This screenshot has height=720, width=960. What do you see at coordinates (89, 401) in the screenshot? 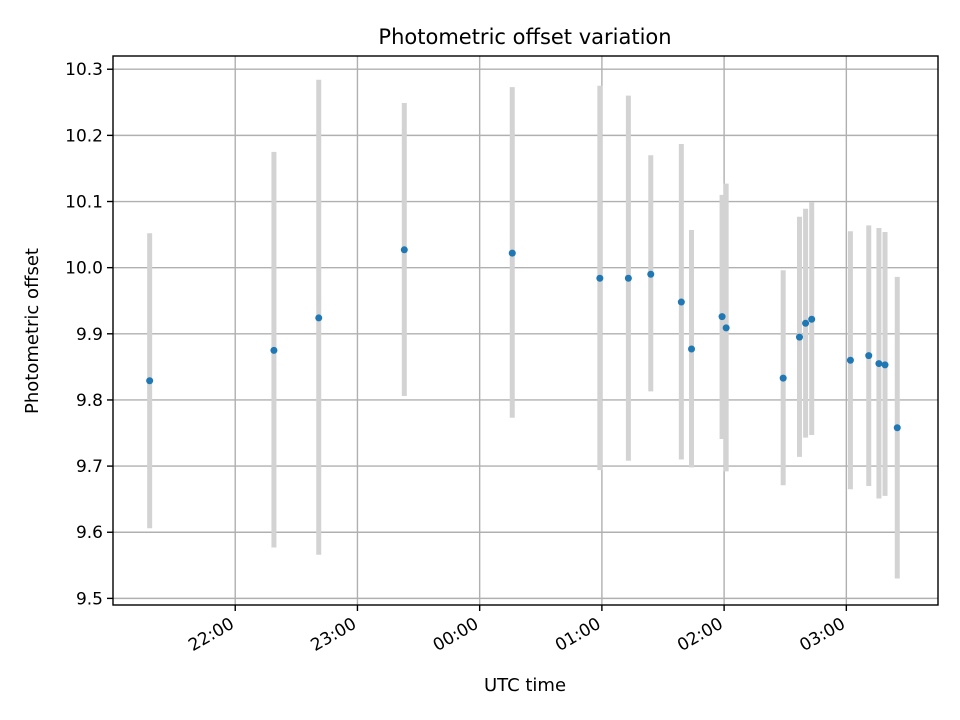
I see `y-tick-label: 9.8` at bounding box center [89, 401].